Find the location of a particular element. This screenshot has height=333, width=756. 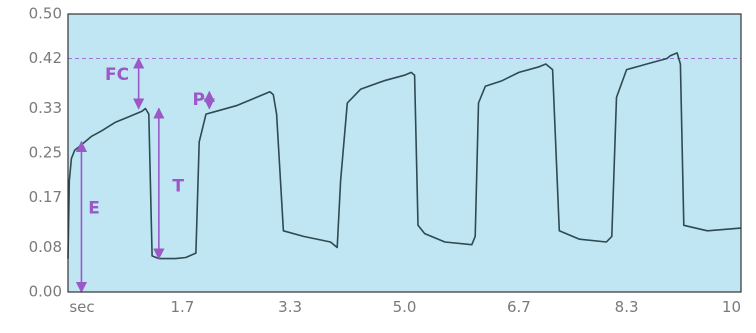

annotation-label-t: T is located at coordinates (178, 186).